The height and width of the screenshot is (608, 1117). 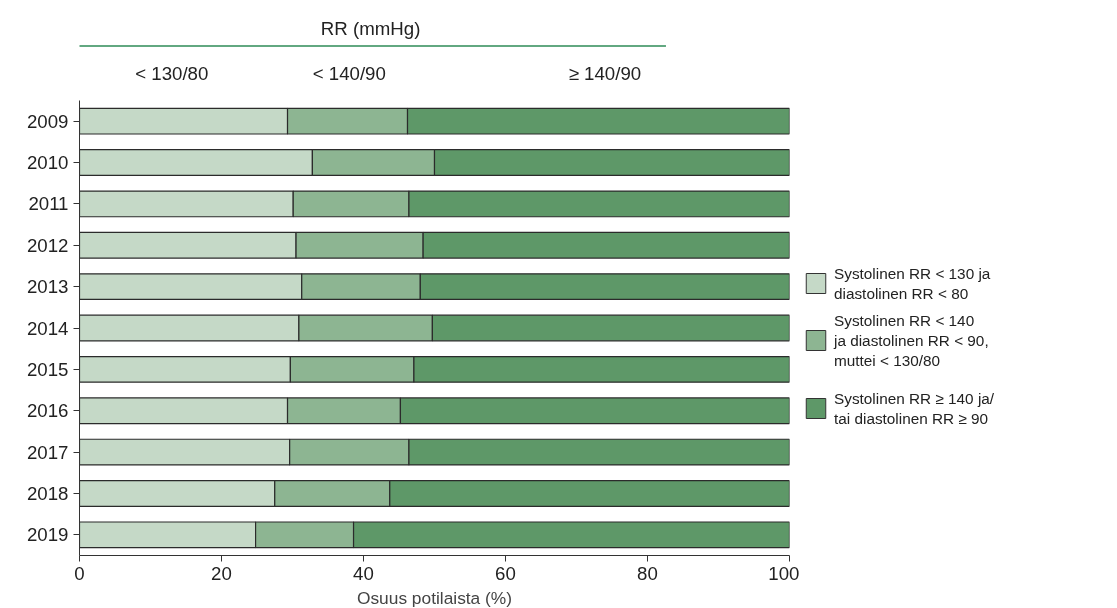 I want to click on y-tick-label: 2009, so click(x=48, y=121).